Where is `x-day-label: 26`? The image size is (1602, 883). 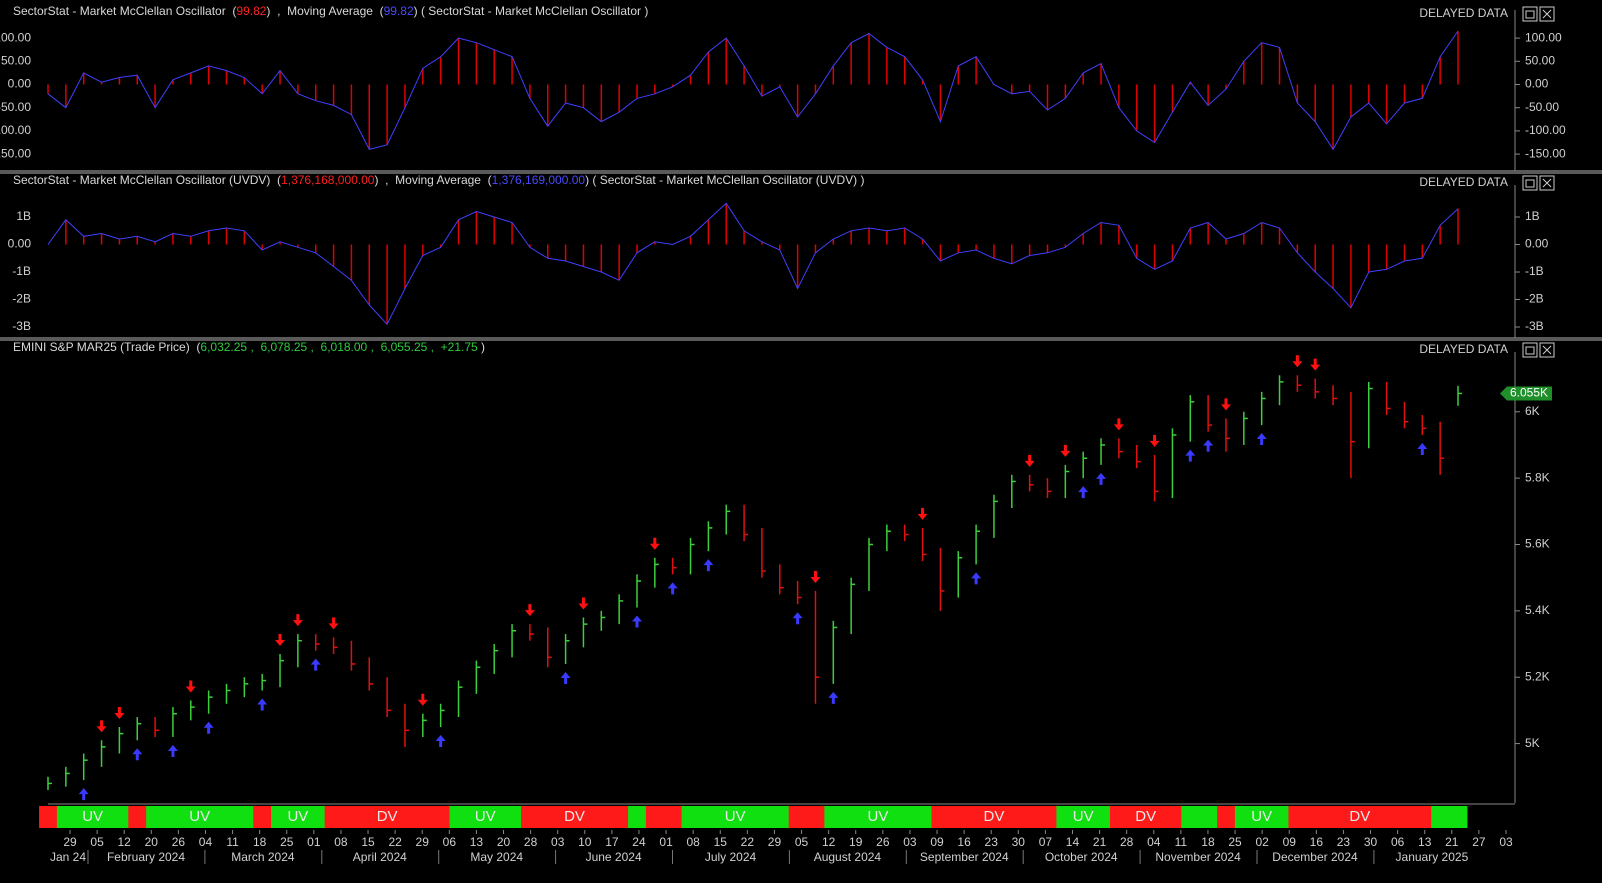 x-day-label: 26 is located at coordinates (179, 842).